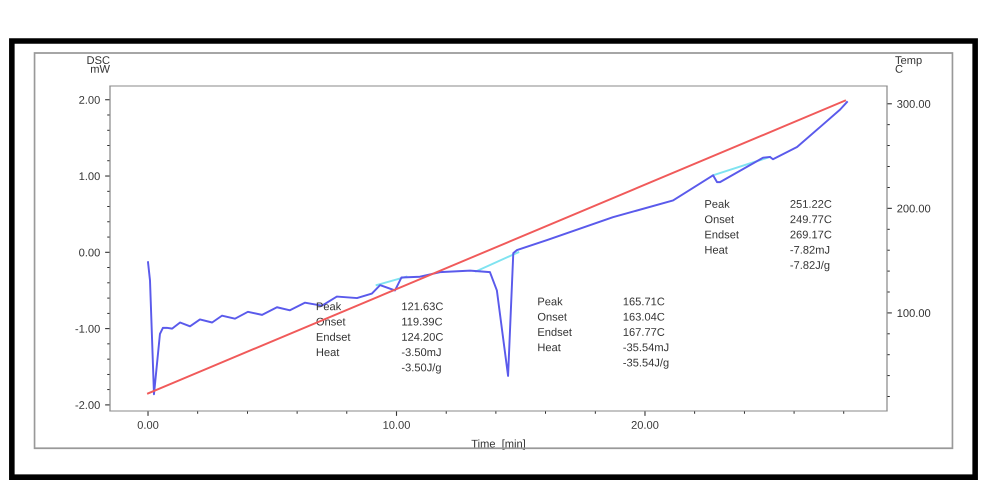 The height and width of the screenshot is (482, 987). I want to click on y-tick-label: -2.00, so click(87, 405).